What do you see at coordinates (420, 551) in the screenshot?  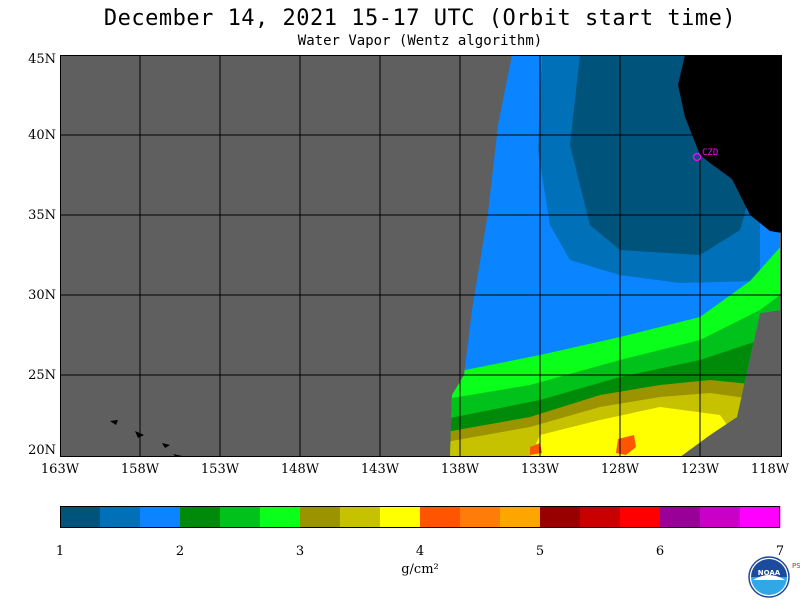 I see `colorbar-tick-4: 4` at bounding box center [420, 551].